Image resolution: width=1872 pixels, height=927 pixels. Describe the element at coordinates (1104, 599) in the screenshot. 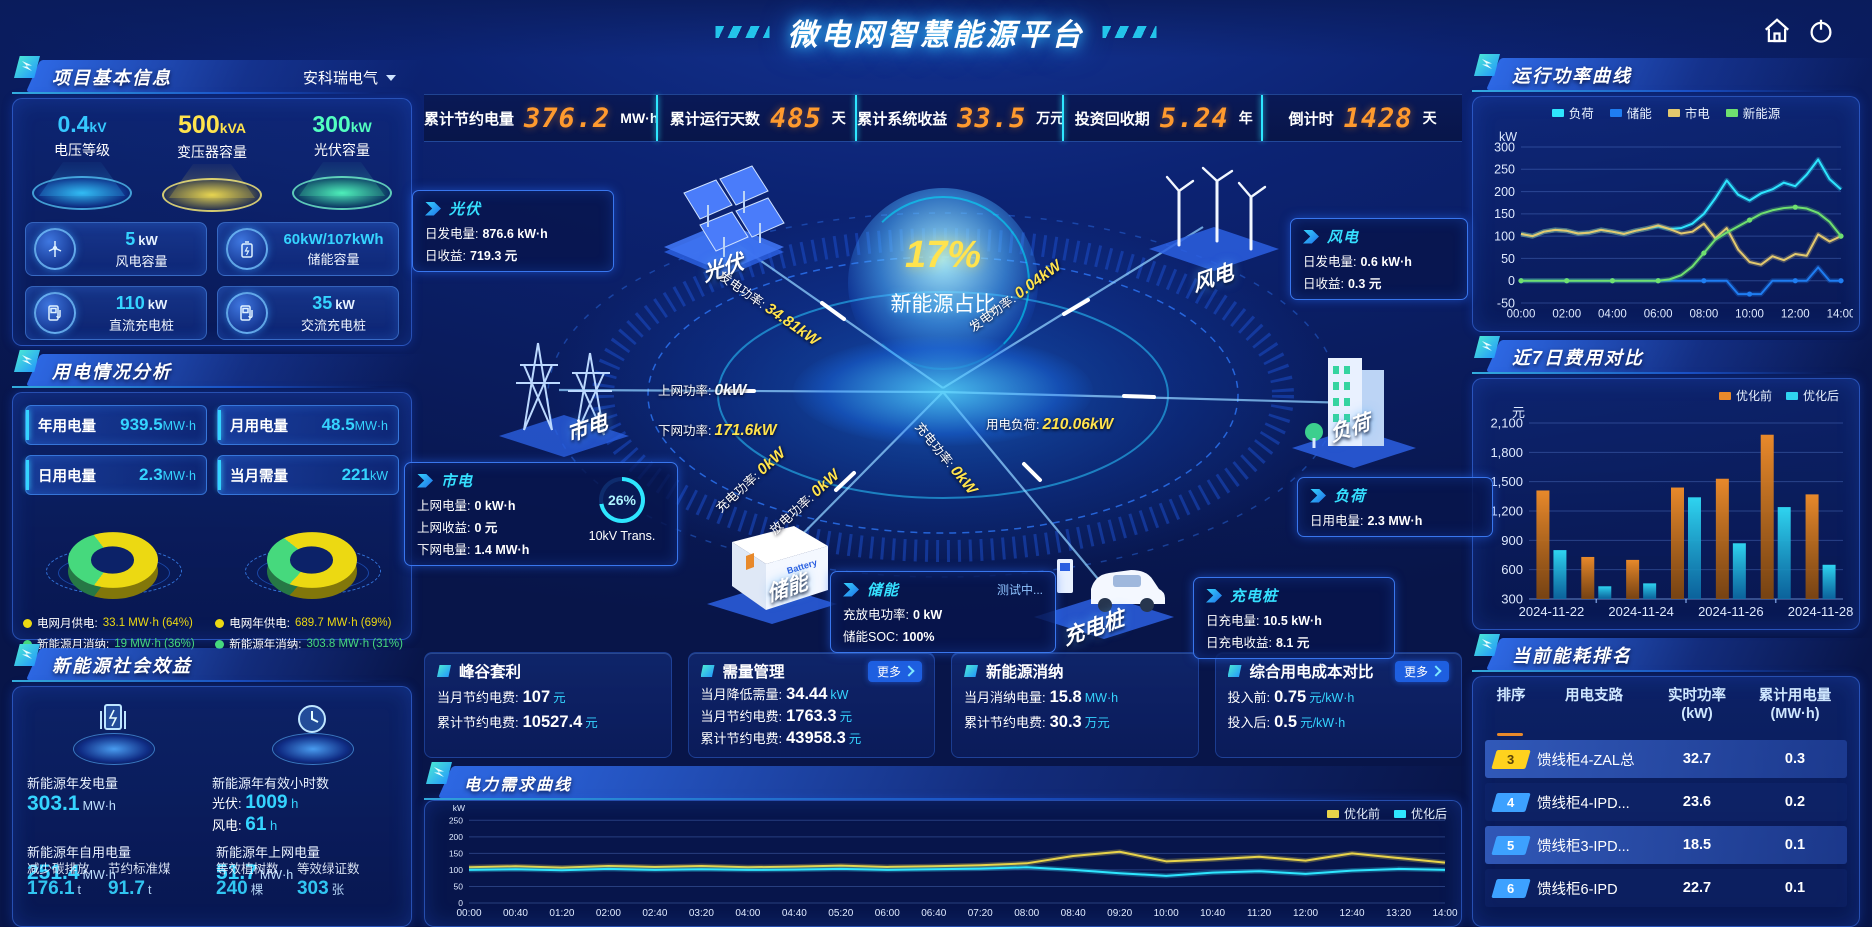

I see `ev-charger-illustration` at that location.